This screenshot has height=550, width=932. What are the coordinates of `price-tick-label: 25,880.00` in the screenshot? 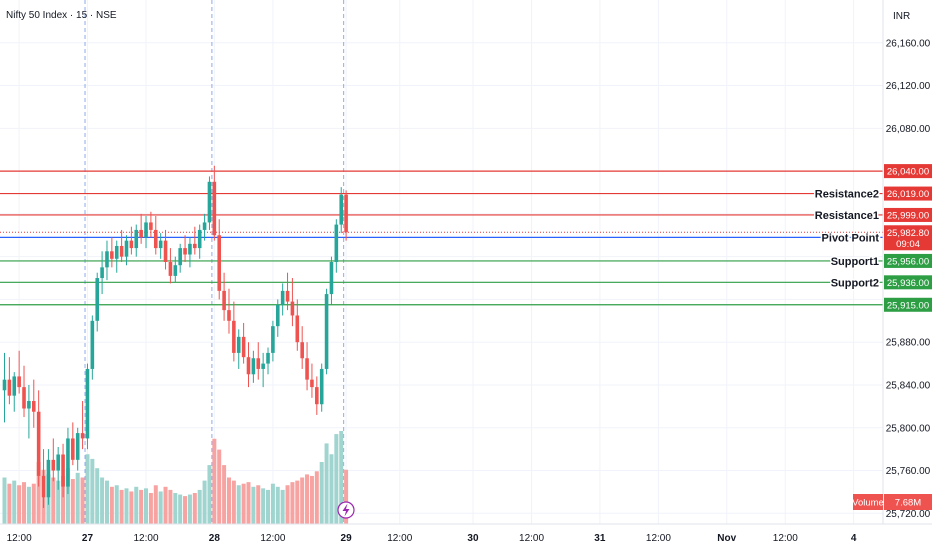 It's located at (908, 343).